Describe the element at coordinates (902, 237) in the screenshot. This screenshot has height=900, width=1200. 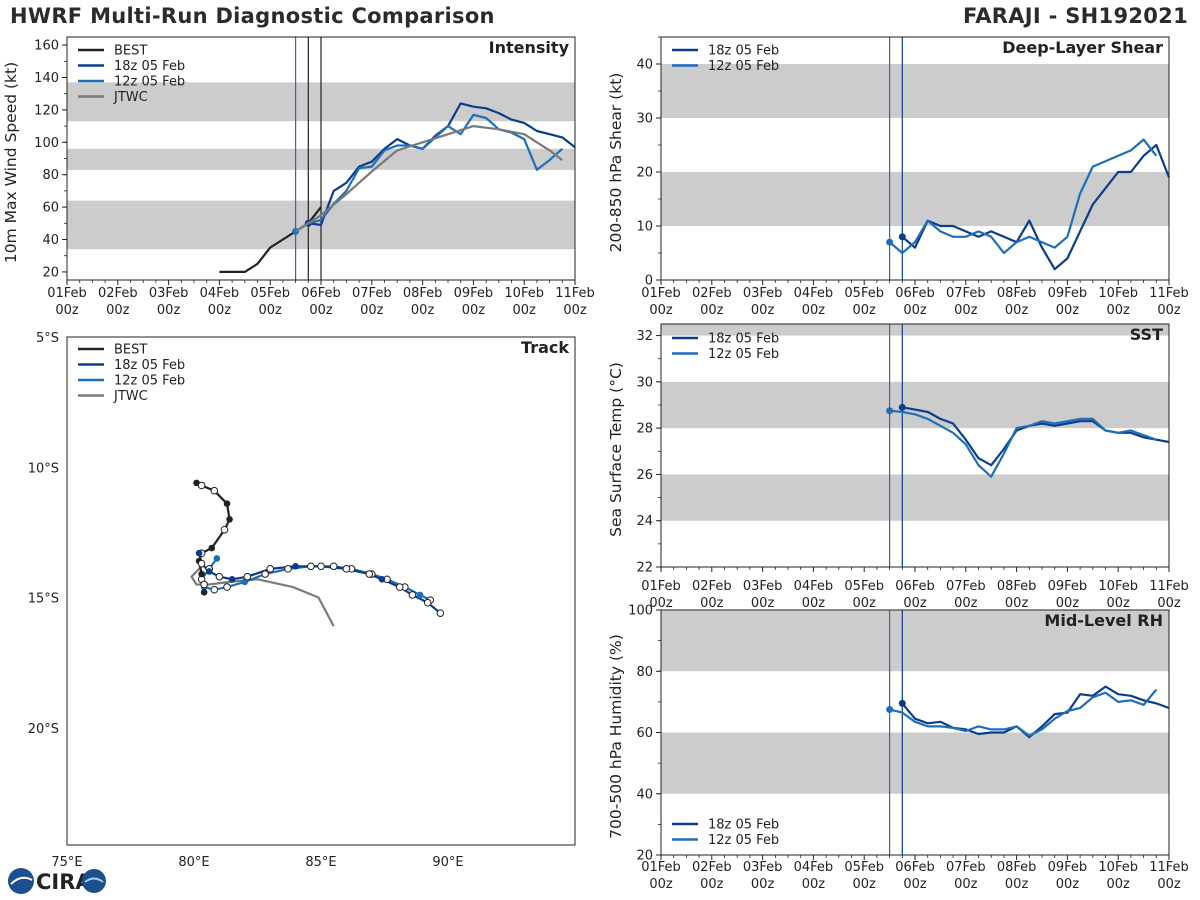
I see `shear-start-point` at that location.